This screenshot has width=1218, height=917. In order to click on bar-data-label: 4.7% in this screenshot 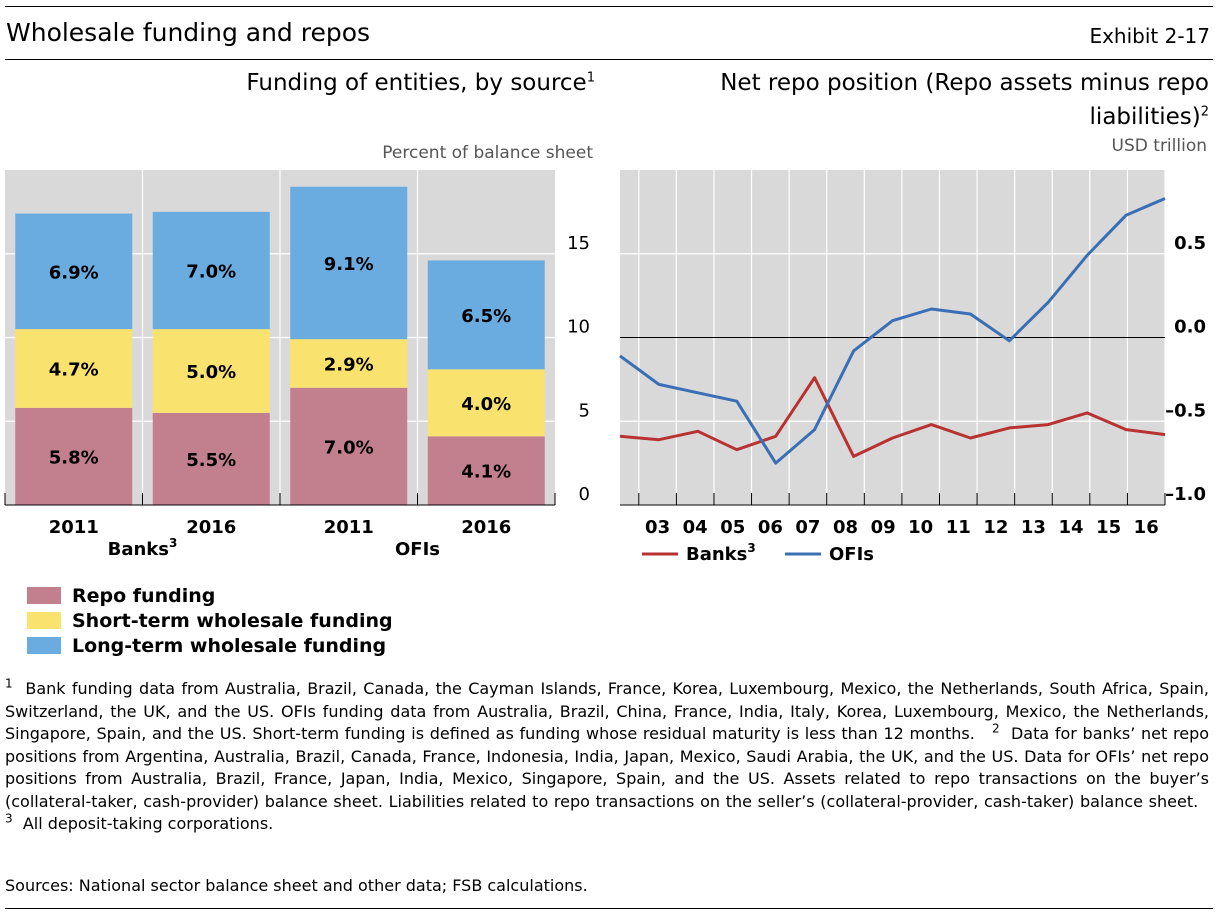, I will do `click(74, 369)`.